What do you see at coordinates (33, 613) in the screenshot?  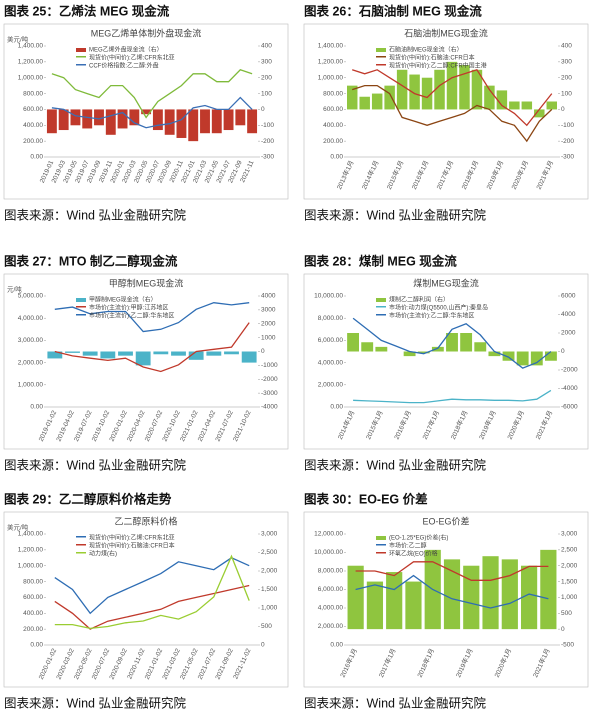 I see `y-tick-label: 400.00` at bounding box center [33, 613].